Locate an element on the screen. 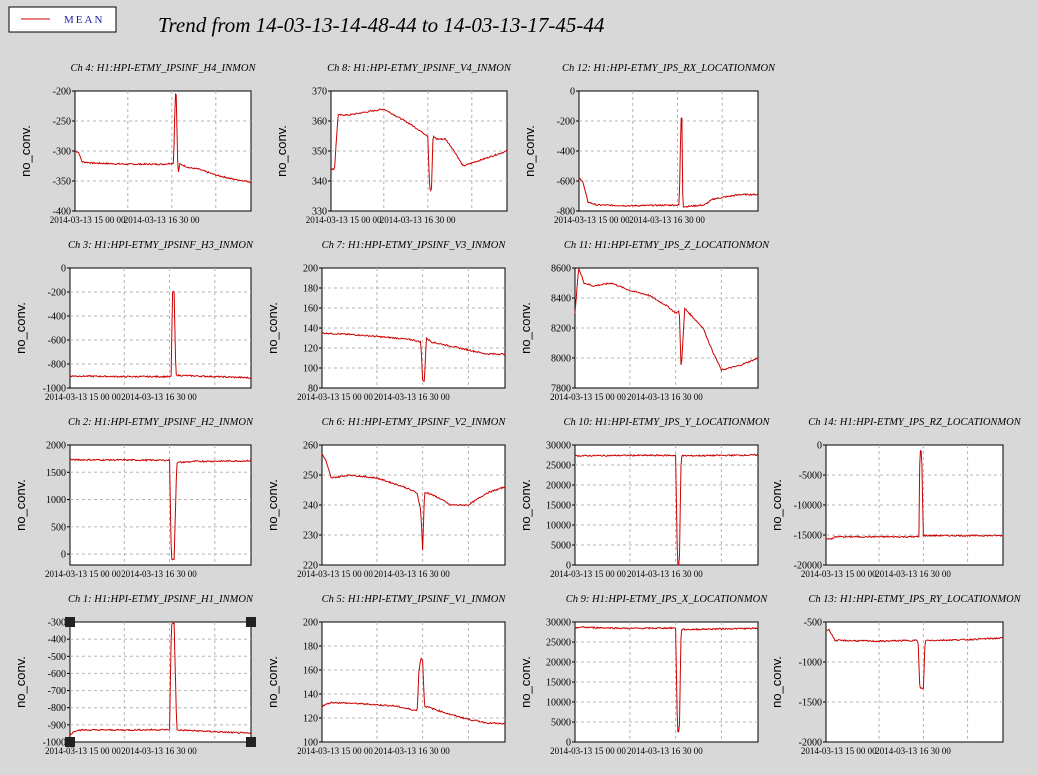  y-tick-label: 8200 is located at coordinates (561, 329).